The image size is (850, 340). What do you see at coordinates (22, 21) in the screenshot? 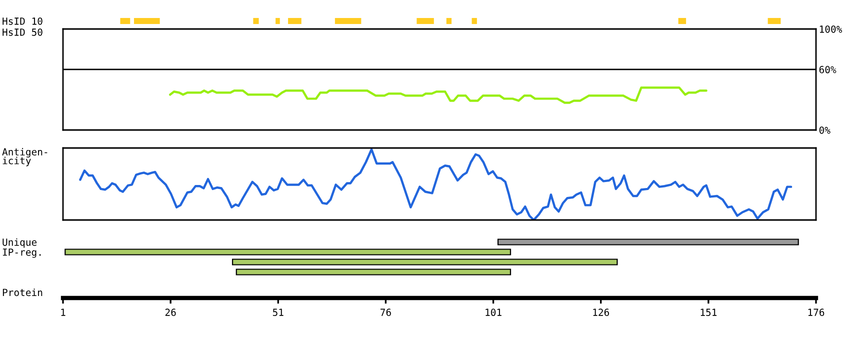
I see `y-tick-label: HsID 10` at bounding box center [22, 21].